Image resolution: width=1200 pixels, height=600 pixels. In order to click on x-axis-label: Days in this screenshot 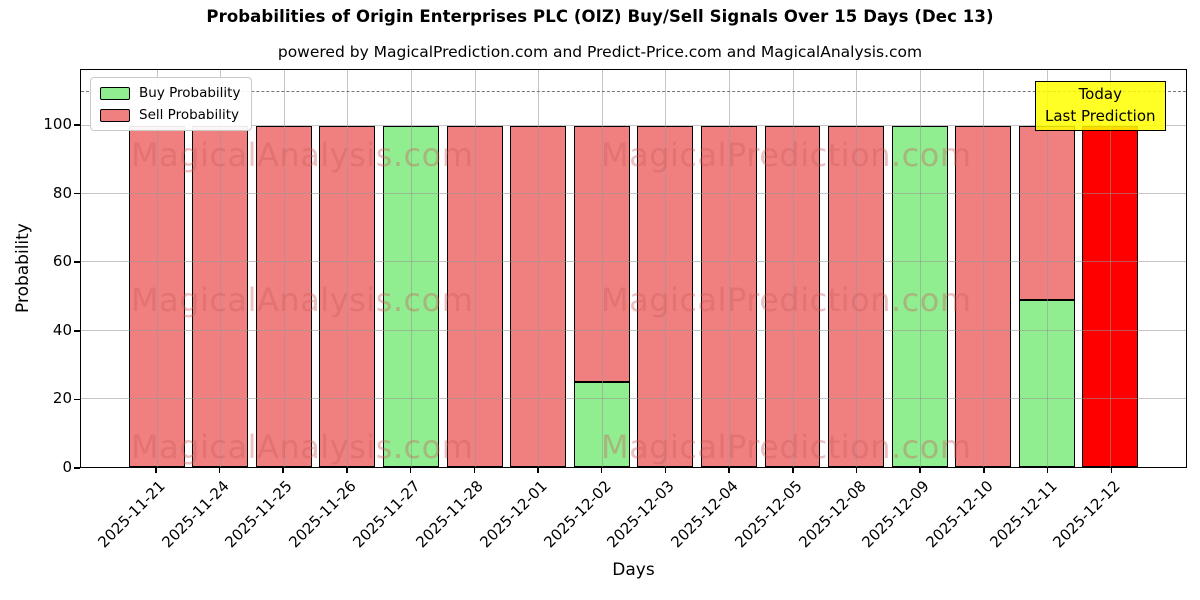, I will do `click(633, 570)`.